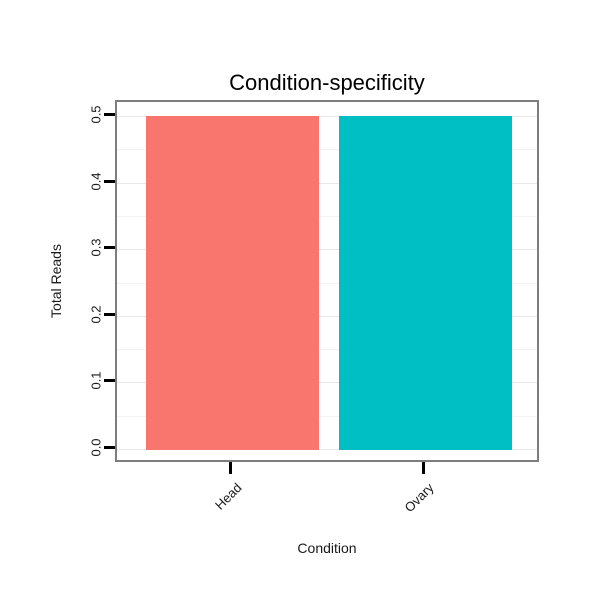 This screenshot has width=600, height=600. Describe the element at coordinates (327, 82) in the screenshot. I see `chart-title: Condition-specificity` at that location.